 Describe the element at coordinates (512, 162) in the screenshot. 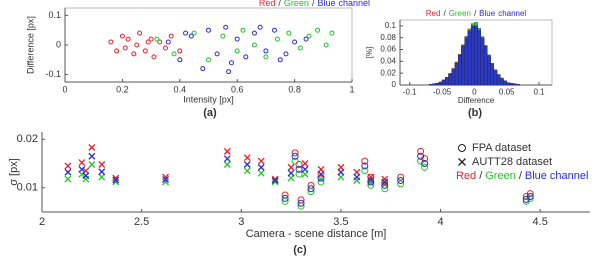

I see `legend-entry: AUTT28 dataset` at that location.